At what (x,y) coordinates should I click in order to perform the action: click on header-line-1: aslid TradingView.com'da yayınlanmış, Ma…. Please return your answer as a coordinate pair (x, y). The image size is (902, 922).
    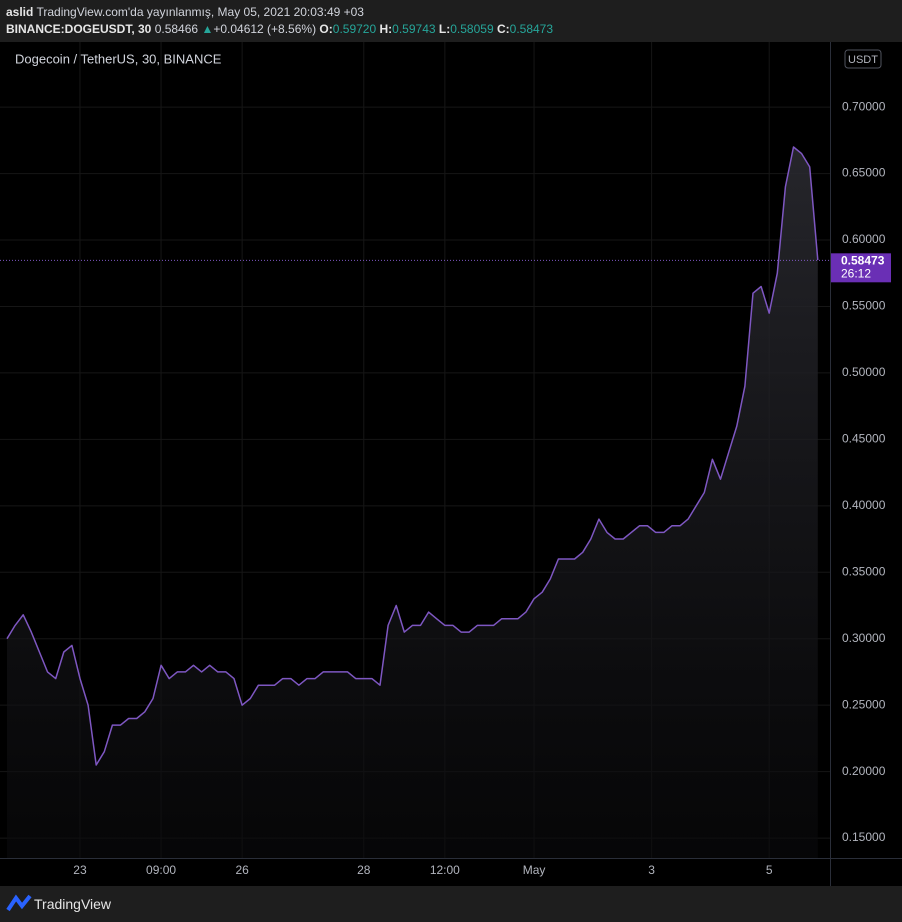
    Looking at the image, I should click on (185, 12).